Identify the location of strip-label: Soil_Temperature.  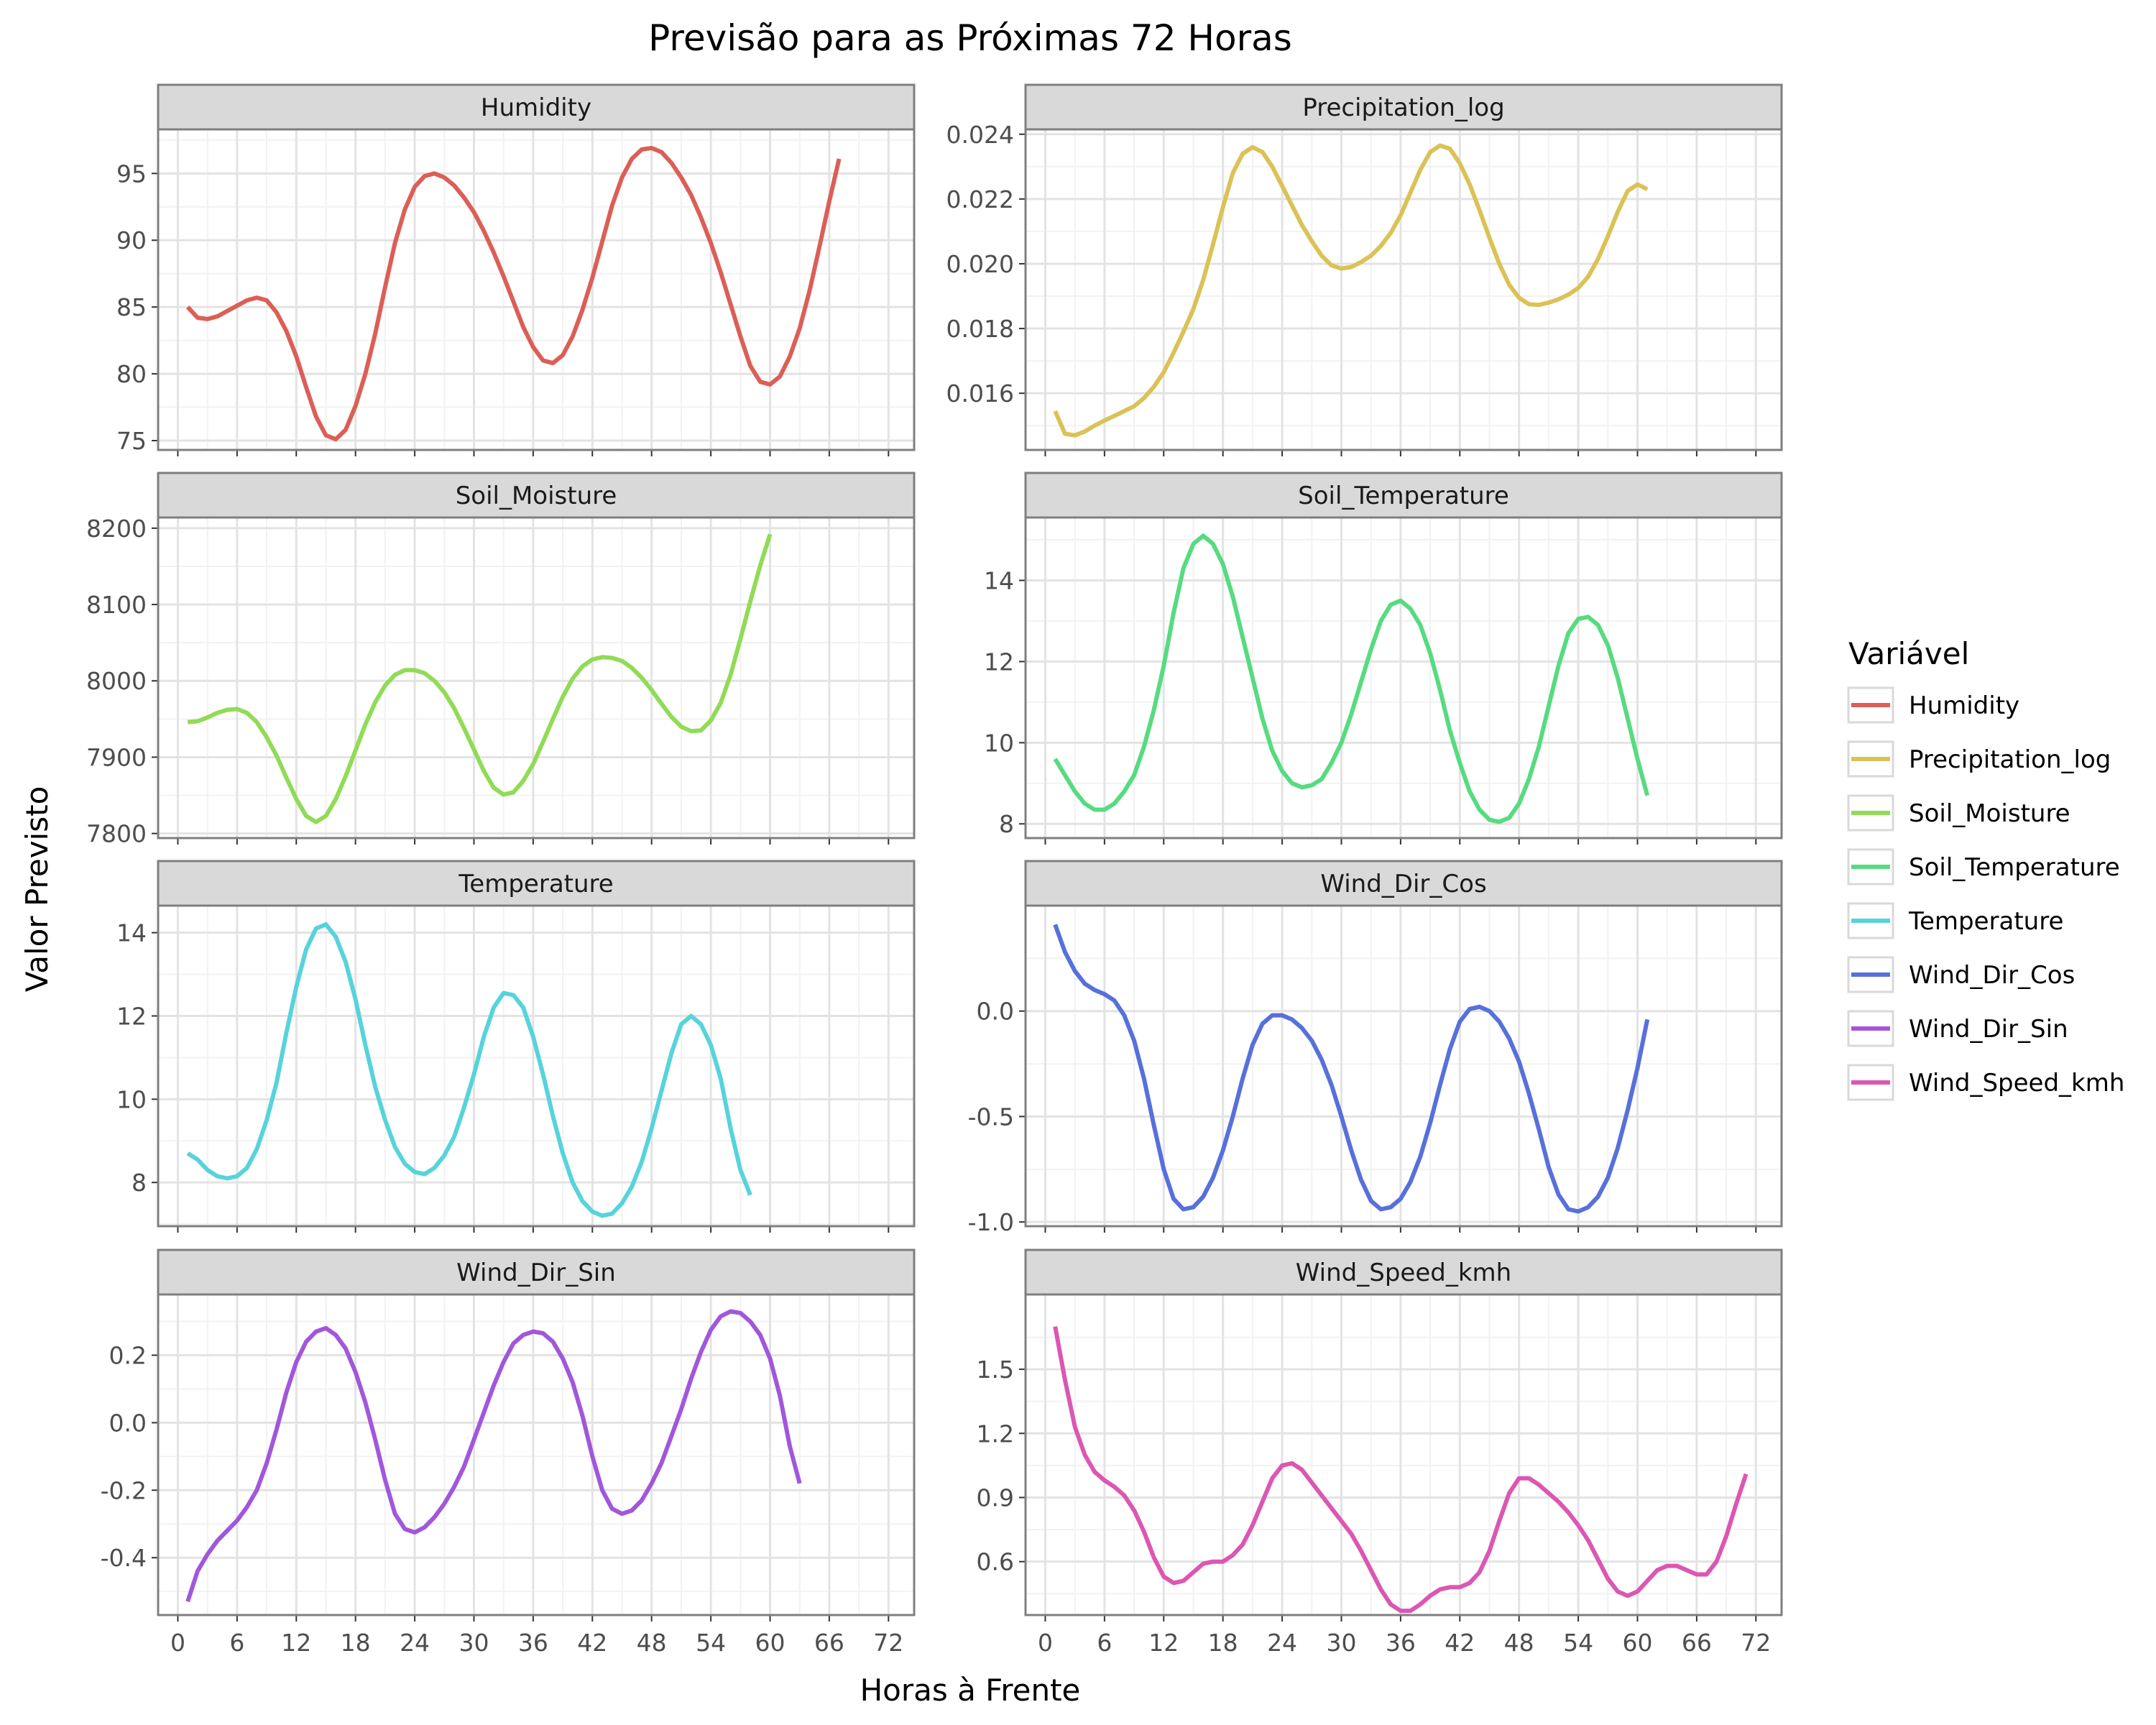
(1403, 496).